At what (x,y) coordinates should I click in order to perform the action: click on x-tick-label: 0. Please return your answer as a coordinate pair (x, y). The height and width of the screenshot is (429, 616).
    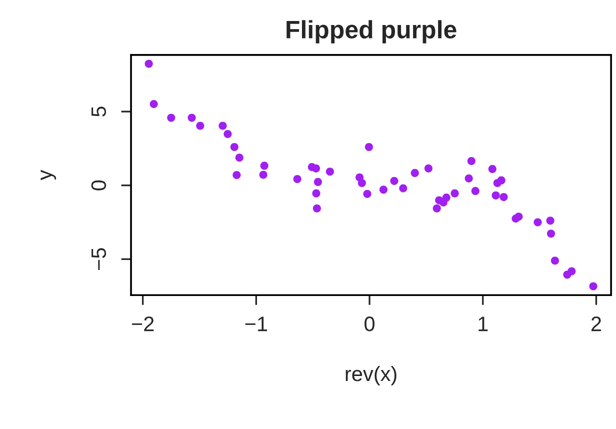
    Looking at the image, I should click on (369, 324).